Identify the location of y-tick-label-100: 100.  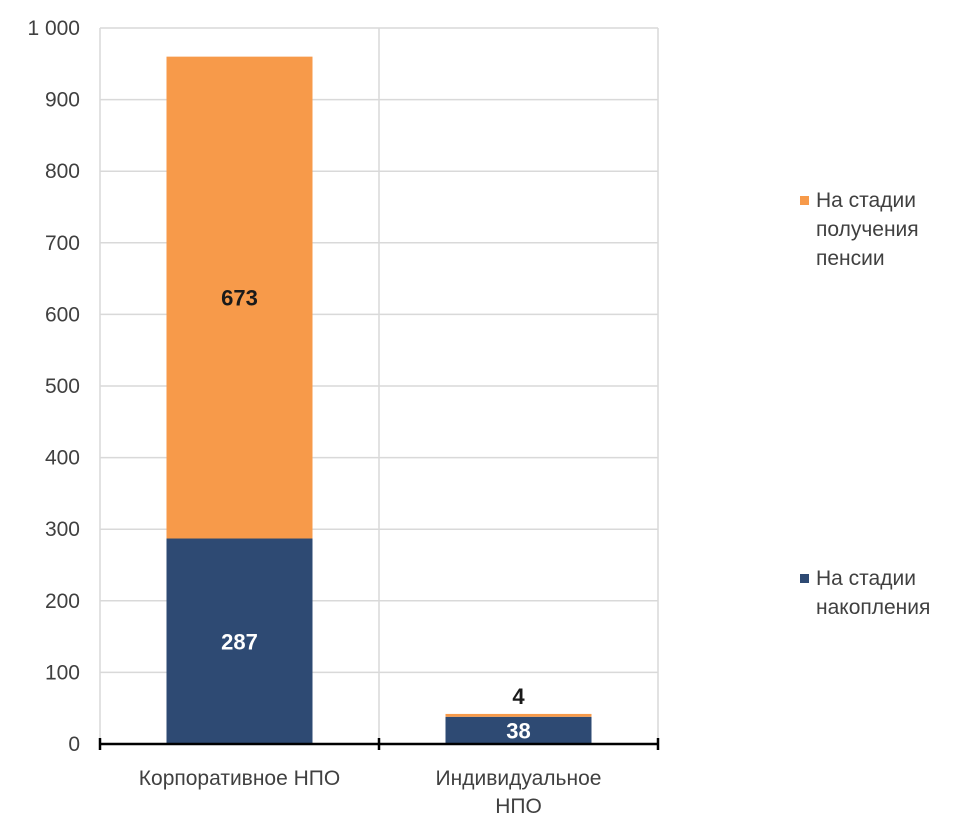
(62, 672).